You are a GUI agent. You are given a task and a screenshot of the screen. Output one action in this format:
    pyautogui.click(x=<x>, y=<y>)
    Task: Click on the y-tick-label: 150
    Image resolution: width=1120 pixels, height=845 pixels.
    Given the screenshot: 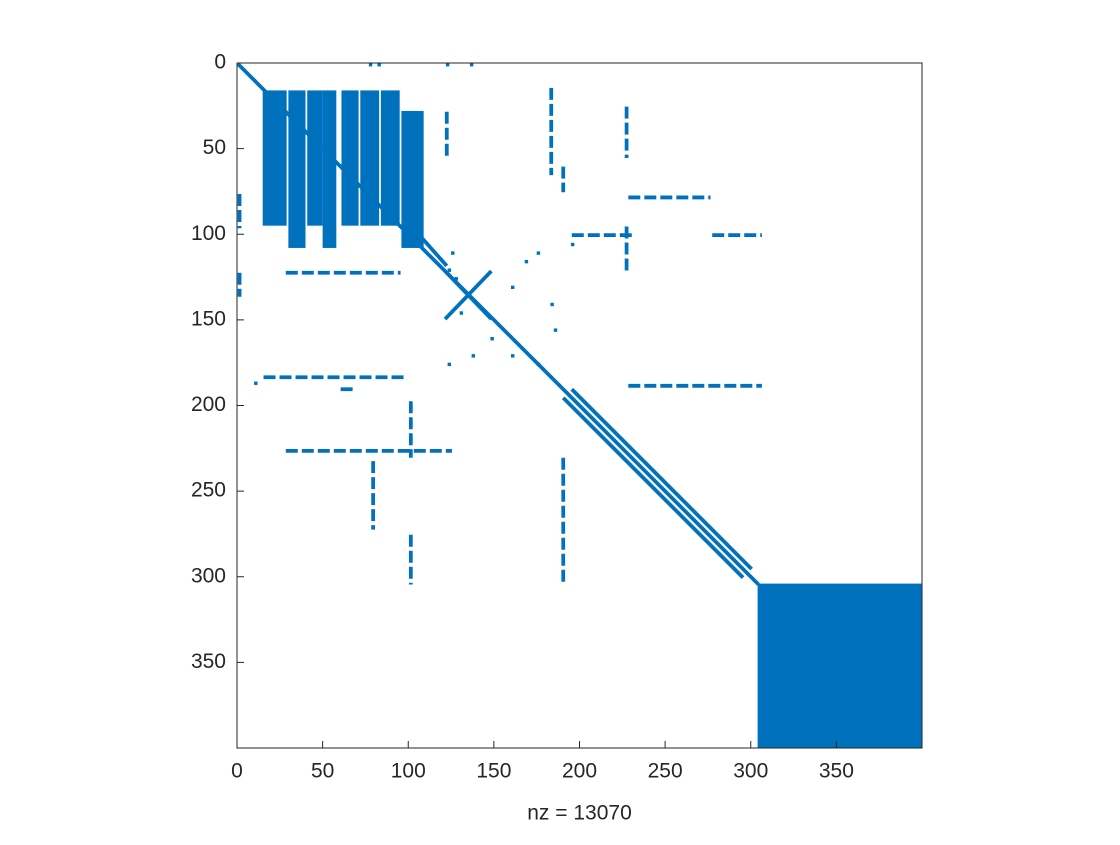 What is the action you would take?
    pyautogui.click(x=208, y=318)
    